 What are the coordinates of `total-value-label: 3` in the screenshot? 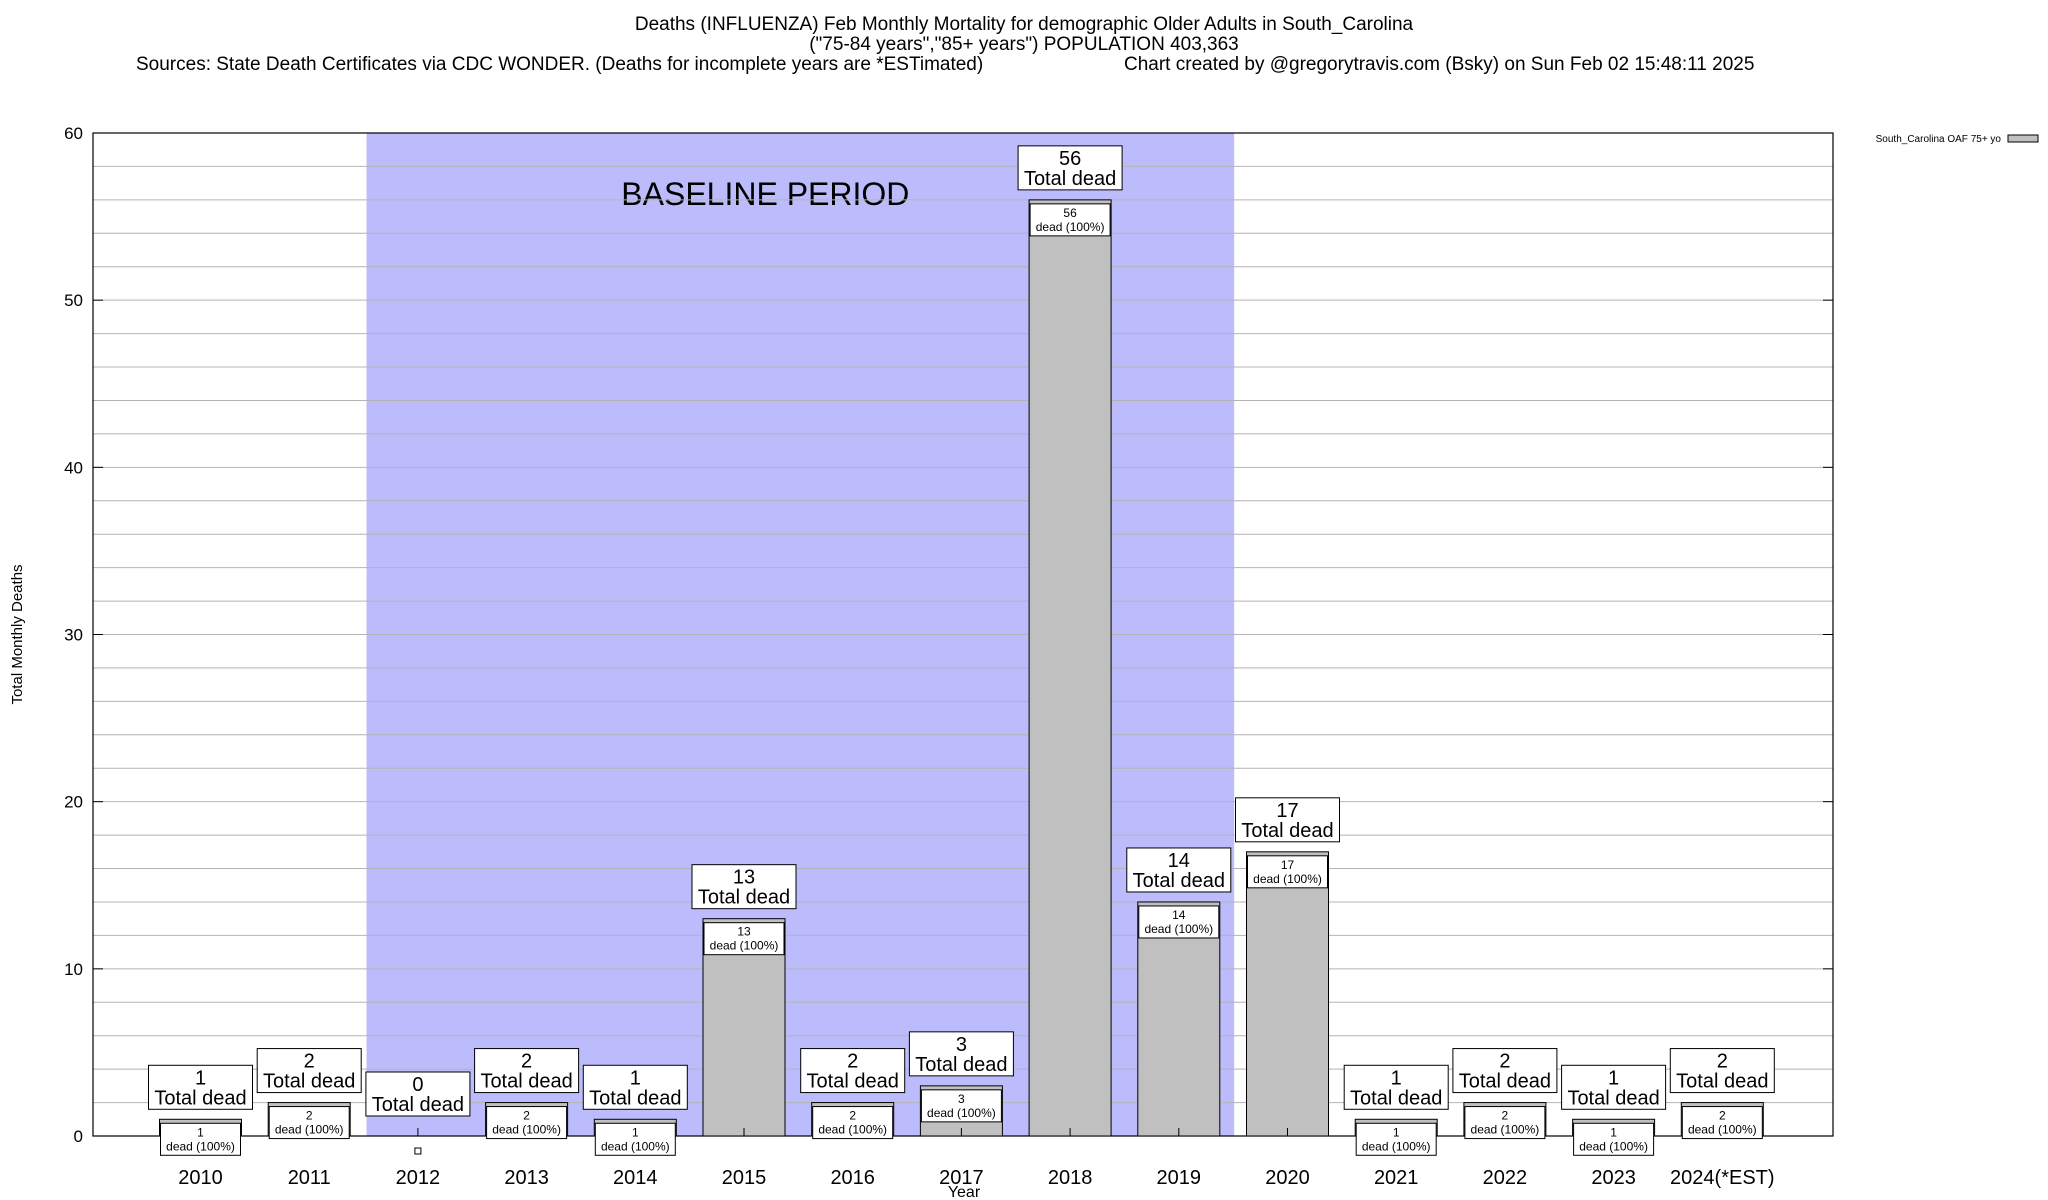 It's located at (961, 1045).